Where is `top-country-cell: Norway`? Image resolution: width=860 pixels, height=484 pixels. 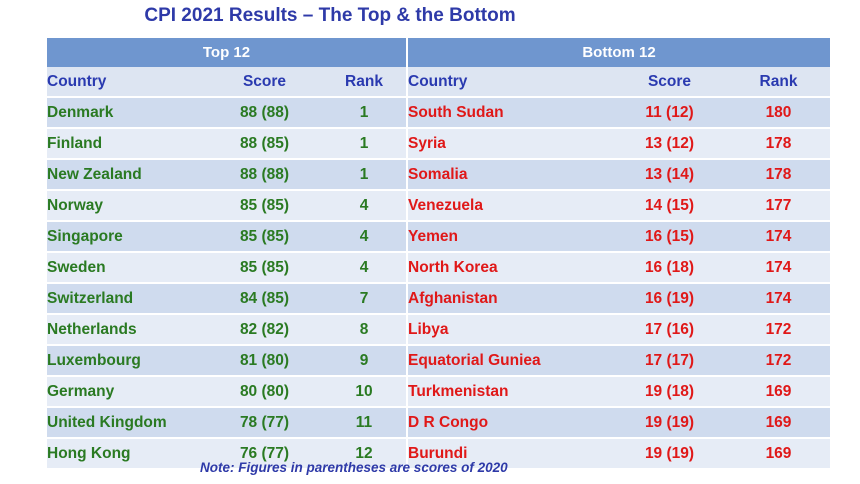 top-country-cell: Norway is located at coordinates (127, 205).